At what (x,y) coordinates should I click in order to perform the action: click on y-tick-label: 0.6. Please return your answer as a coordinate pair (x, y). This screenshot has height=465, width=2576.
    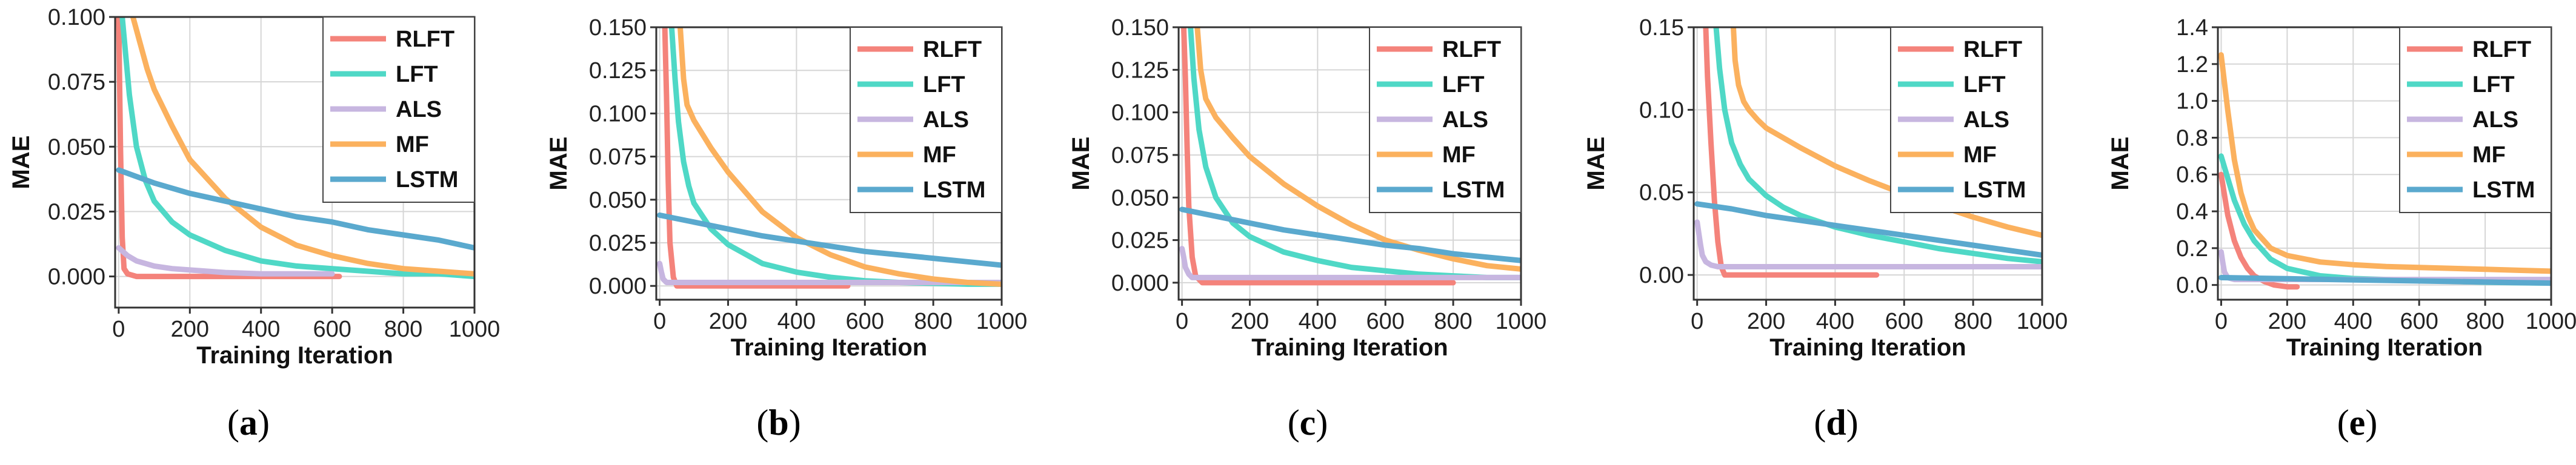
    Looking at the image, I should click on (2192, 175).